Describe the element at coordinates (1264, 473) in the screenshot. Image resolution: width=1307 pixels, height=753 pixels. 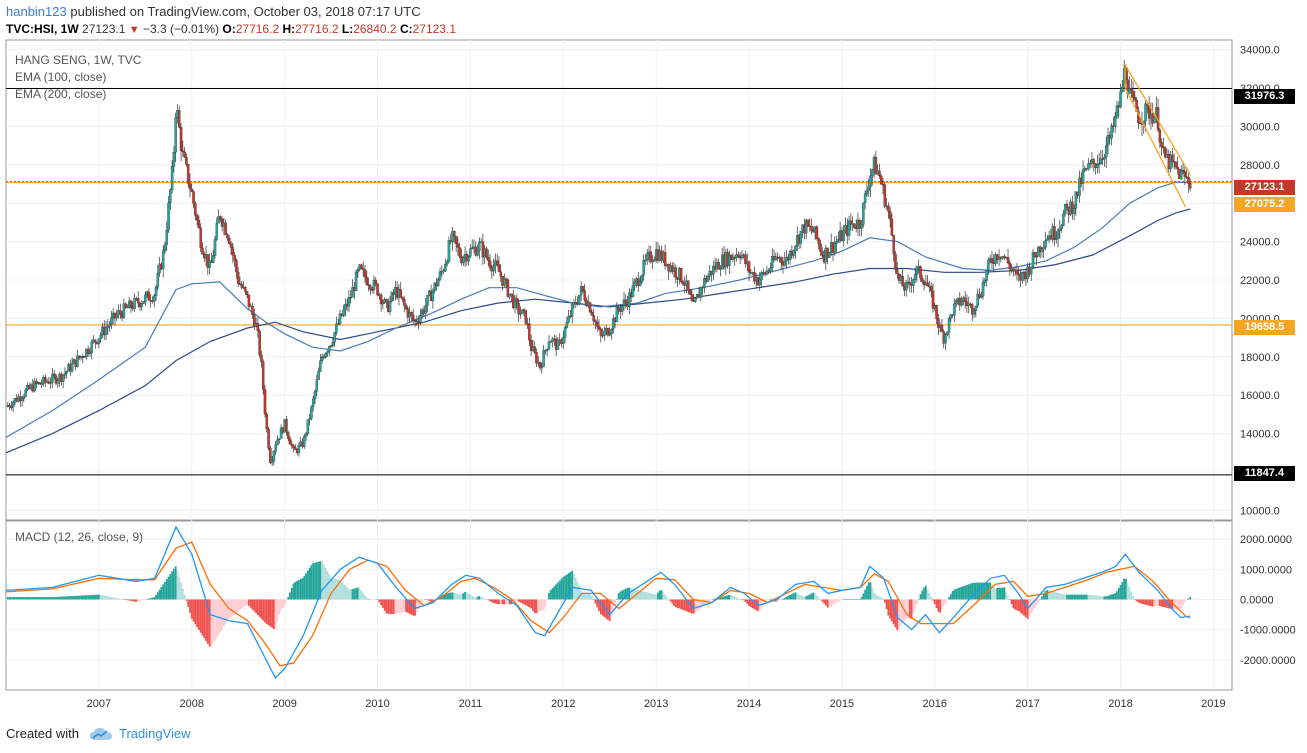
I see `low-price-tag: 11847.4` at that location.